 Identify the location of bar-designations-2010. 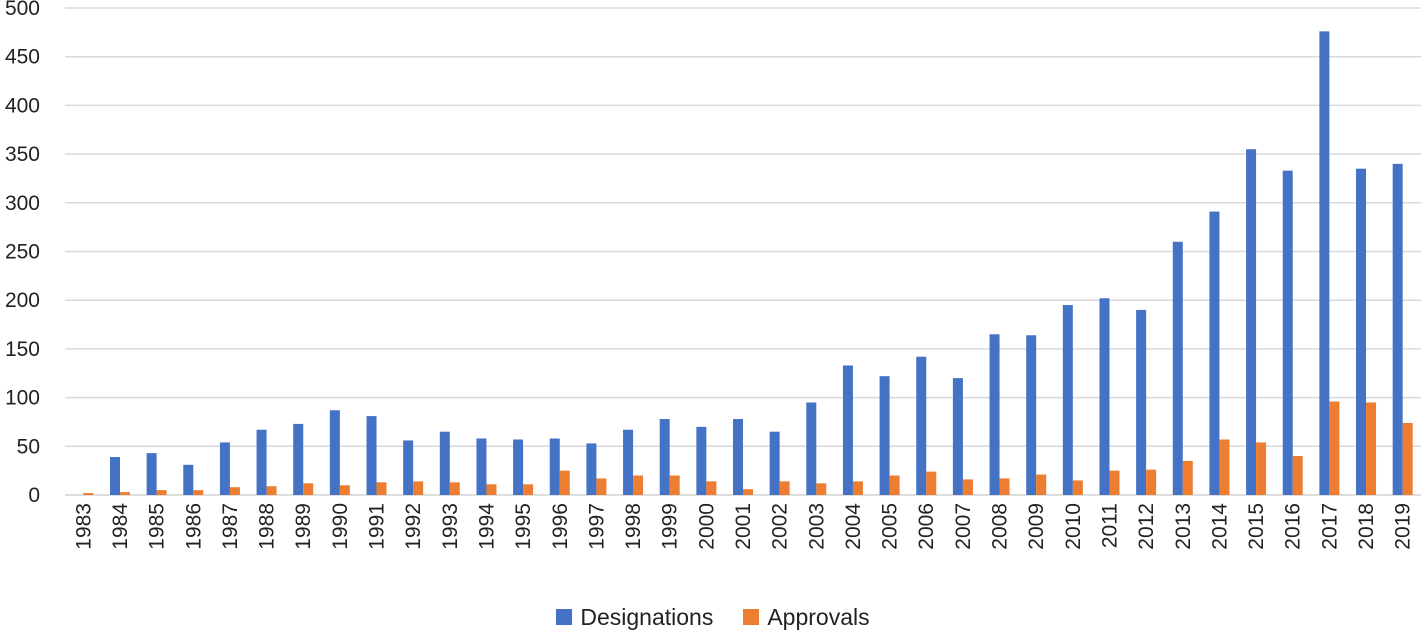
(1067, 400).